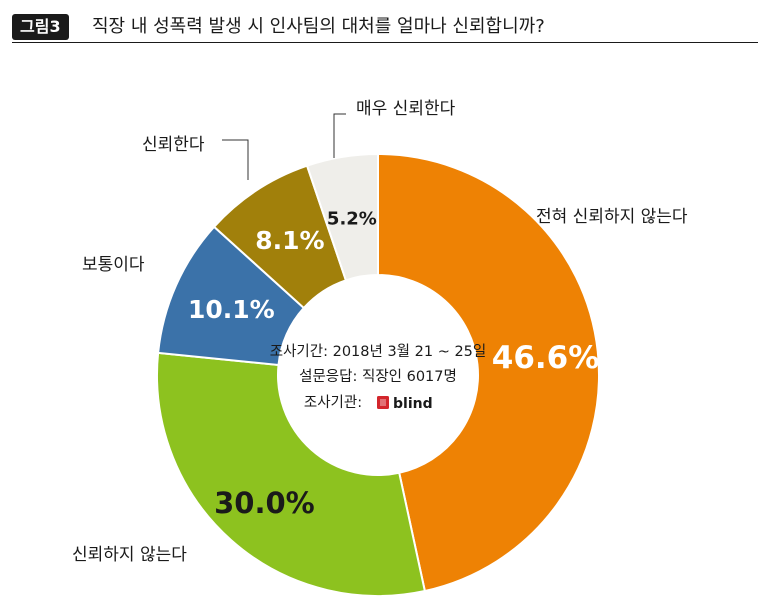 Image resolution: width=770 pixels, height=611 pixels. What do you see at coordinates (378, 351) in the screenshot?
I see `center-period-text: 조사기간: 2018년 3월 21 ~ 25일` at bounding box center [378, 351].